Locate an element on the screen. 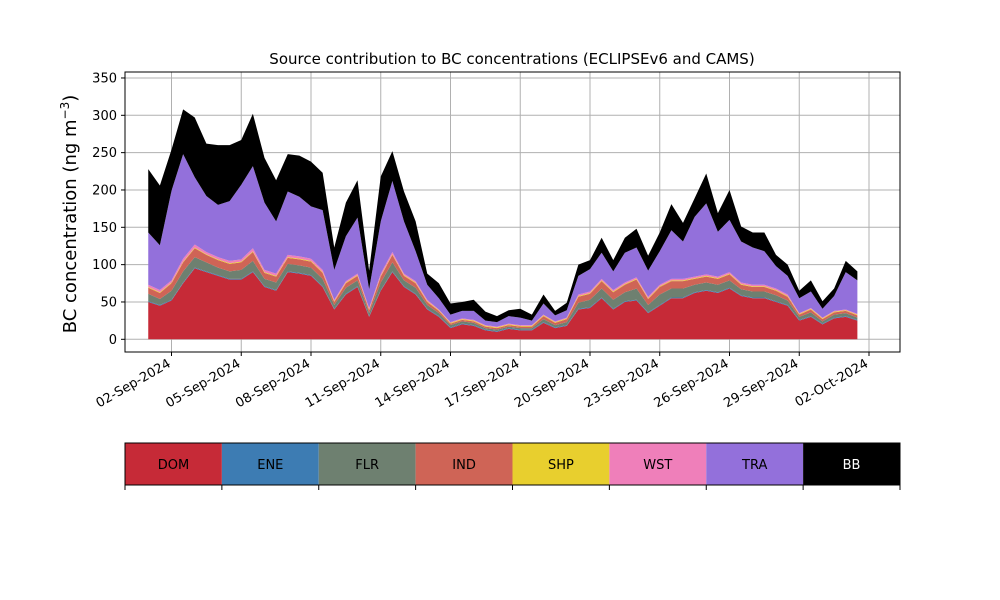  legend-swatch-dom is located at coordinates (173, 464).